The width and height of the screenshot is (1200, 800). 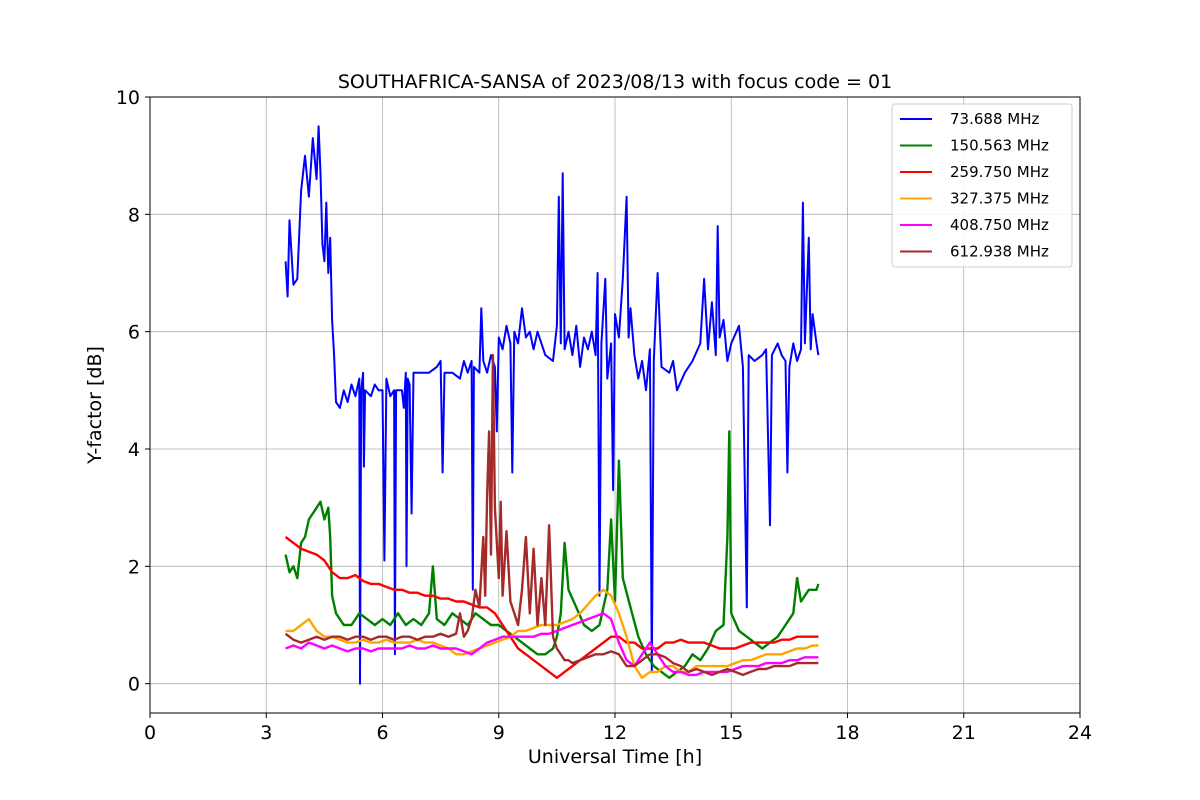 I want to click on x-tick-label-6: 18, so click(x=847, y=733).